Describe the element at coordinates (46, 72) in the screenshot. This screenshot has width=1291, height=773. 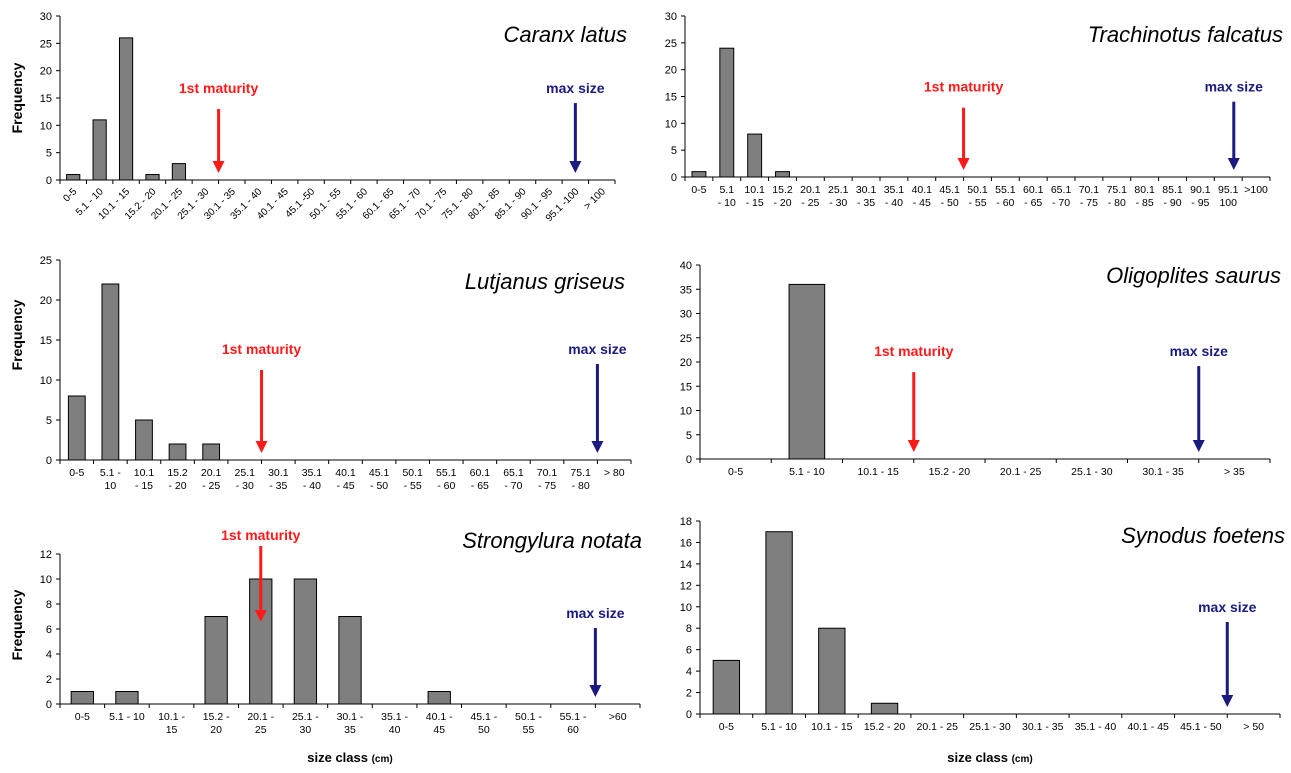
I see `y-tick-label: 20` at that location.